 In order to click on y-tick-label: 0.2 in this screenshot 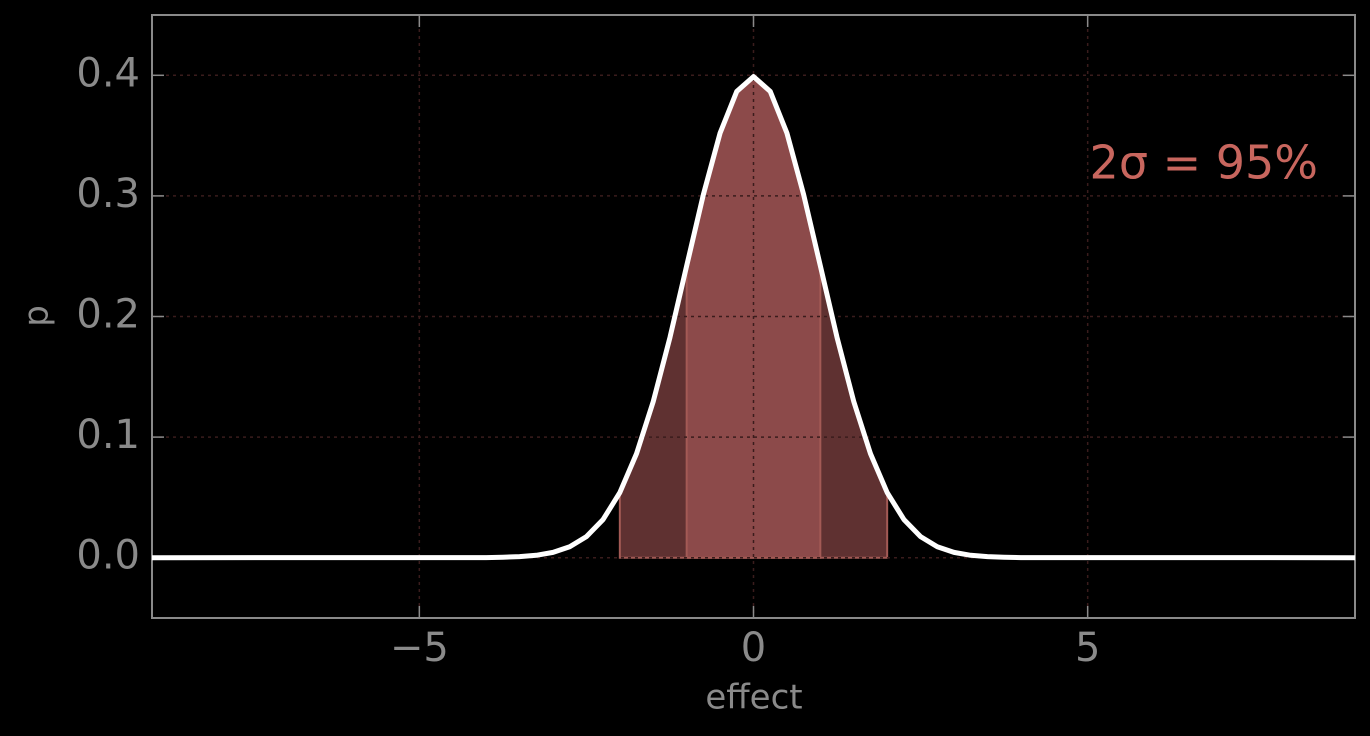, I will do `click(108, 315)`.